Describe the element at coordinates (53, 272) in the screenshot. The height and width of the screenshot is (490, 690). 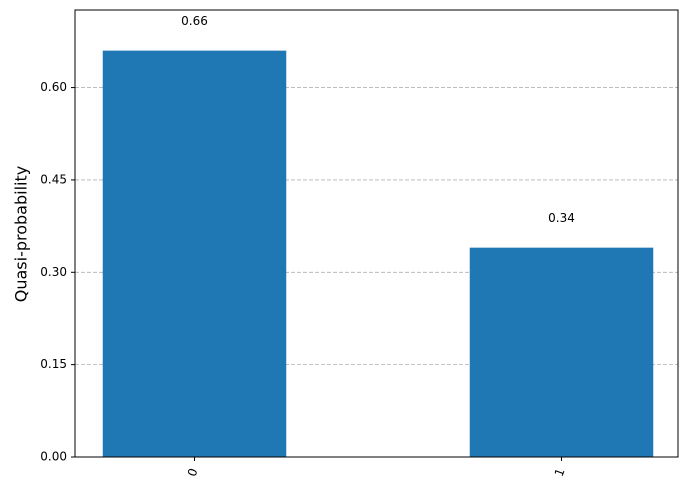
I see `y-tick-label: 0.30` at that location.